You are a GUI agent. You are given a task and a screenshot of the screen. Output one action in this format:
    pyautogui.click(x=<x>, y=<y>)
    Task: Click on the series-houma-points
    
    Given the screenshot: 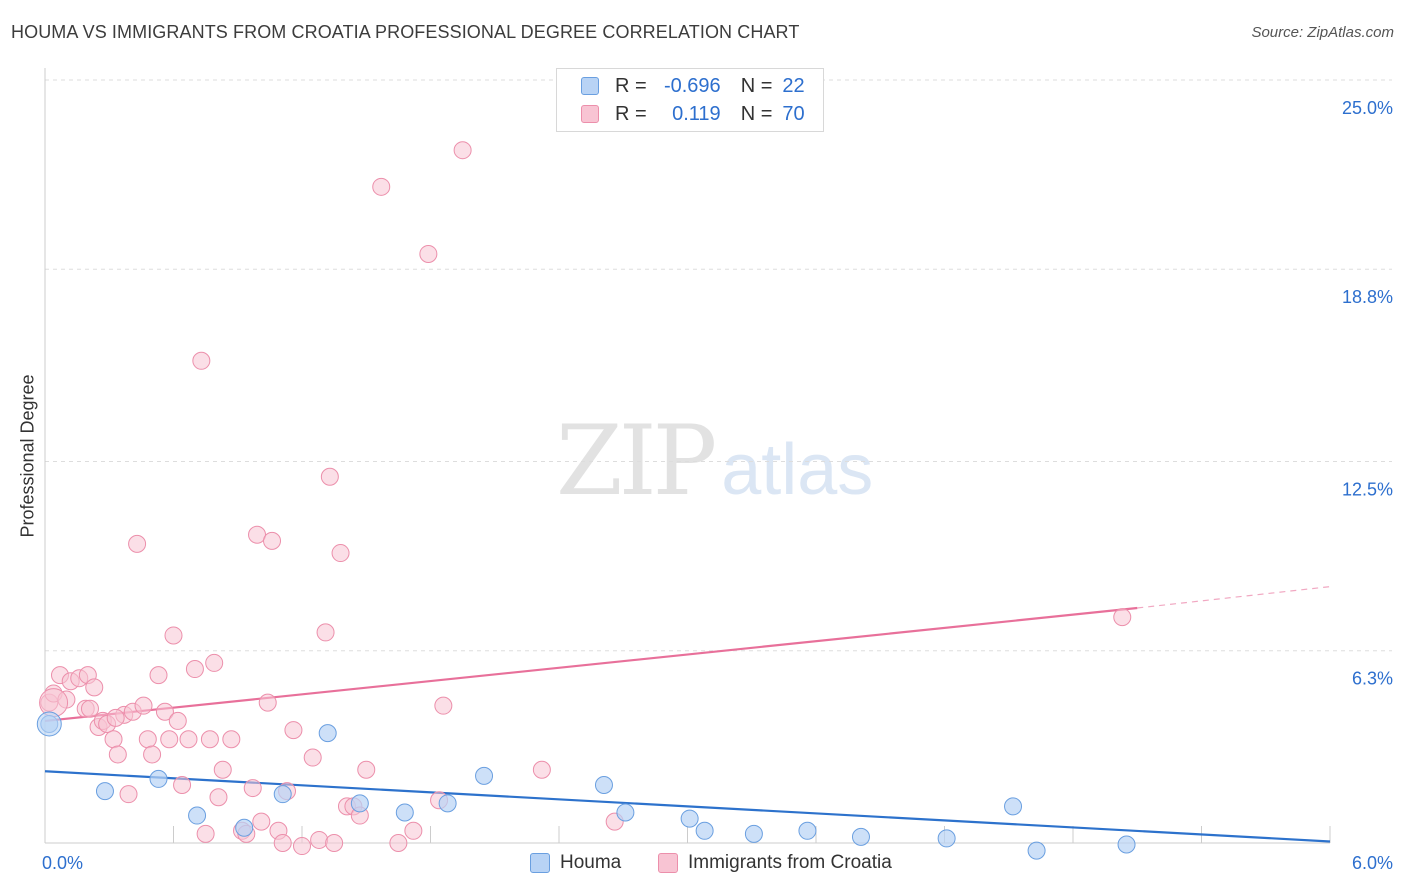 What is the action you would take?
    pyautogui.click(x=586, y=785)
    